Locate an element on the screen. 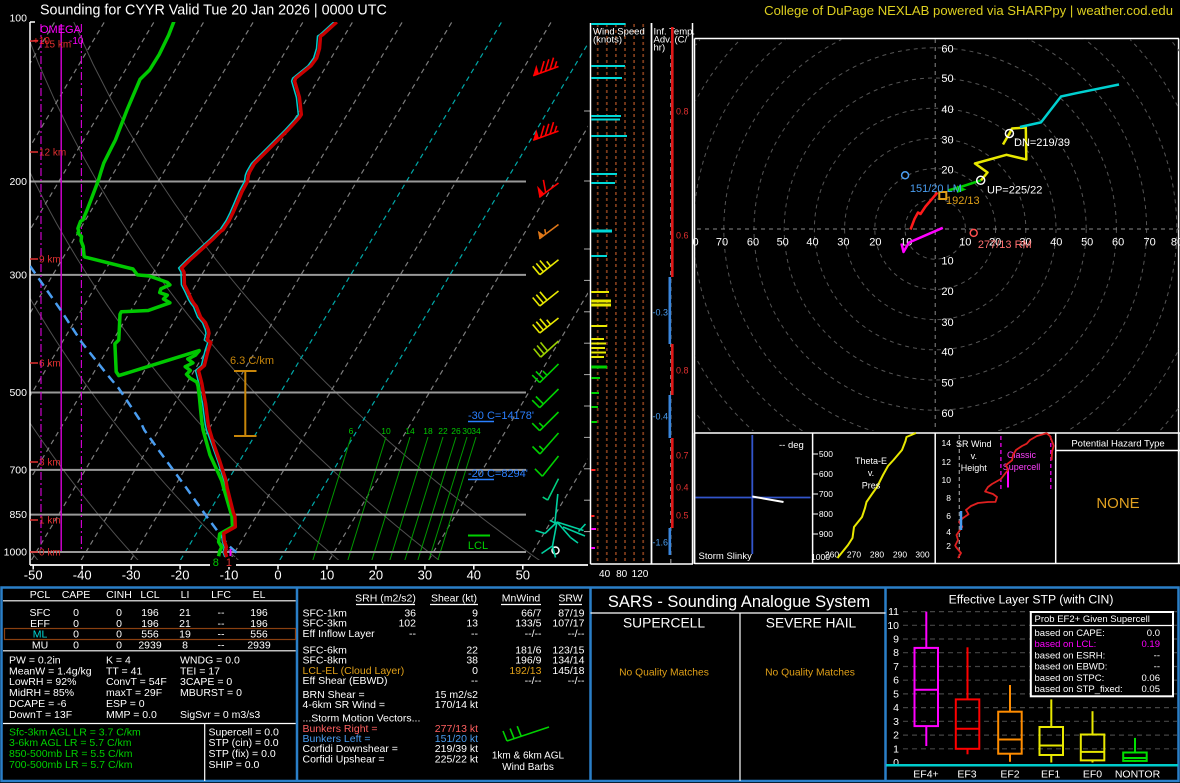 The image size is (1180, 783). svg-text: MMP = 0.0 is located at coordinates (131, 715).